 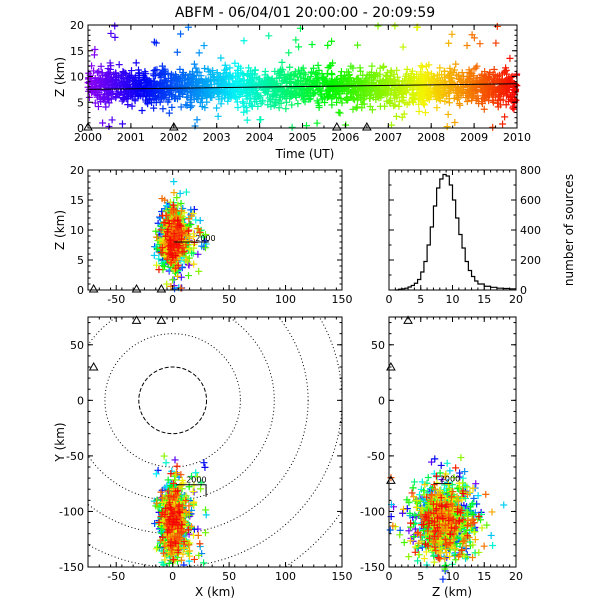 I want to click on plan-view-sources: 2000, so click(x=149, y=441).